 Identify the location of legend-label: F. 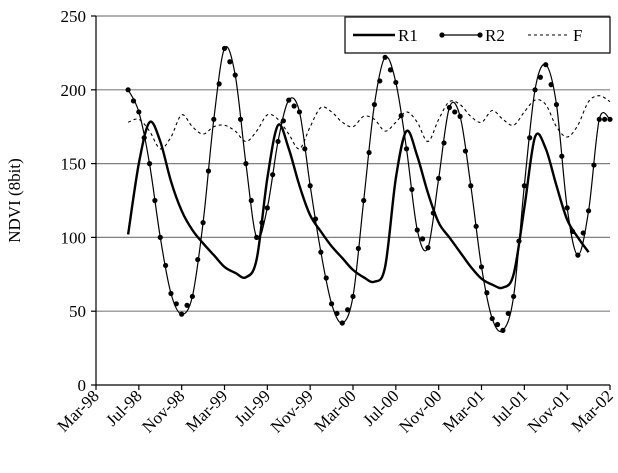
(577, 35).